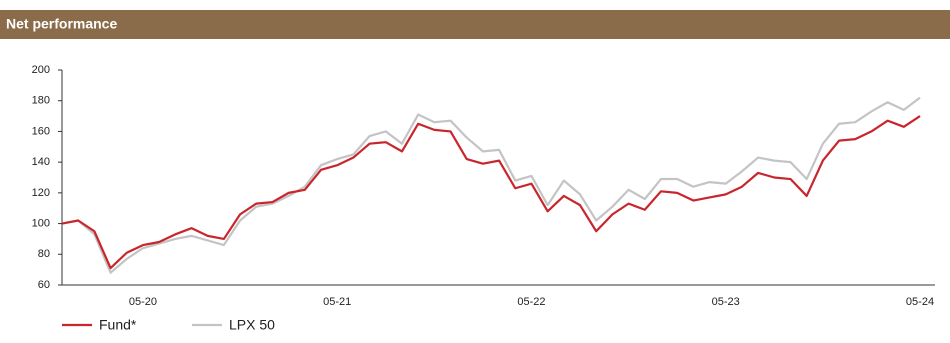 The image size is (950, 343). Describe the element at coordinates (143, 302) in the screenshot. I see `x-tick-label: 05-20` at that location.